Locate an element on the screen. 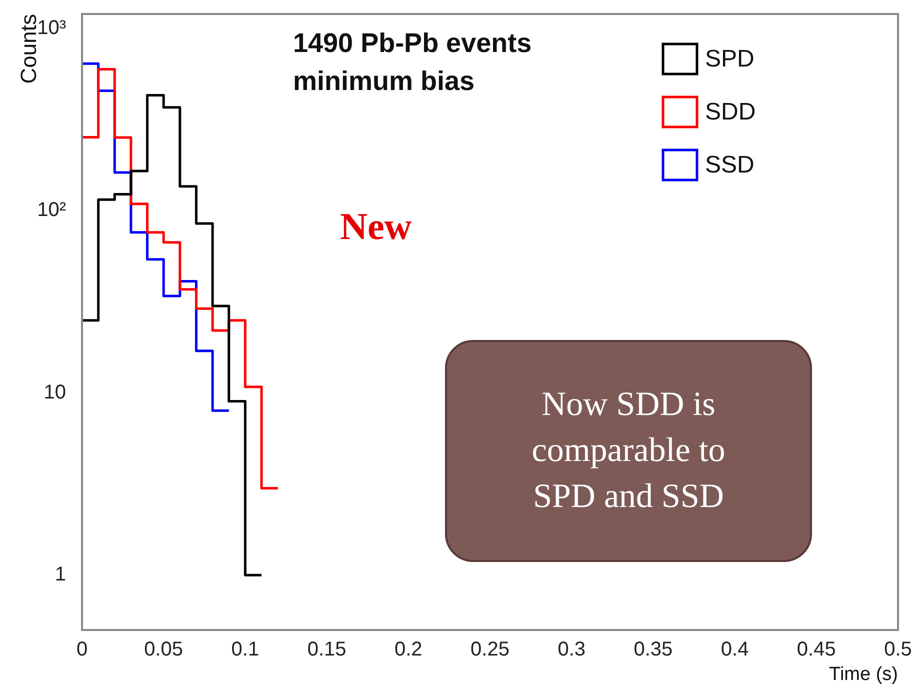 This screenshot has width=916, height=684. x-tick-label: 0.4 is located at coordinates (734, 649).